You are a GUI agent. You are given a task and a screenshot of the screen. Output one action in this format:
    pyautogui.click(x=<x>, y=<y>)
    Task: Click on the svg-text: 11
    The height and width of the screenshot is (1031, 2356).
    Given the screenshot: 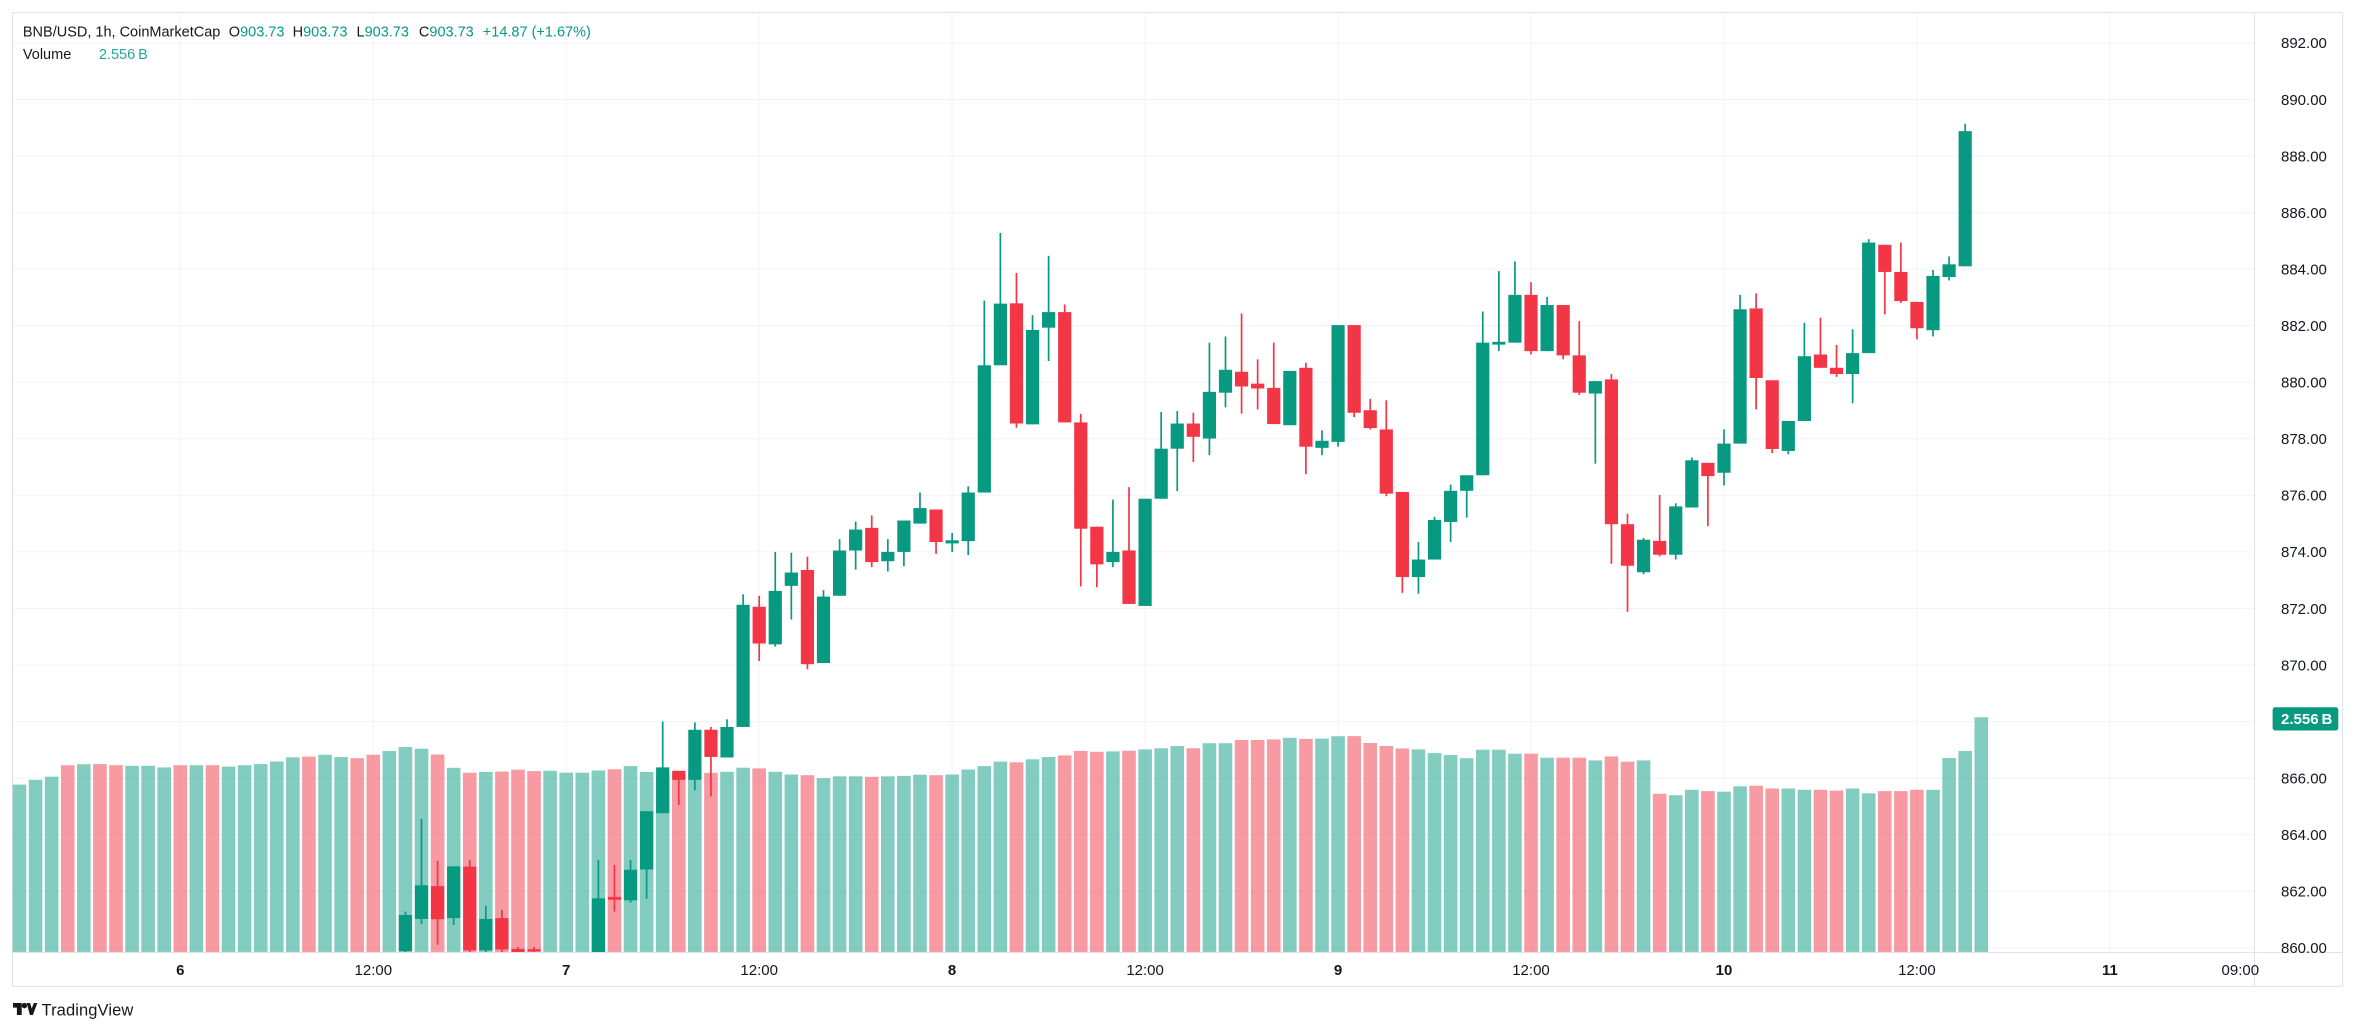 What is the action you would take?
    pyautogui.click(x=2110, y=970)
    